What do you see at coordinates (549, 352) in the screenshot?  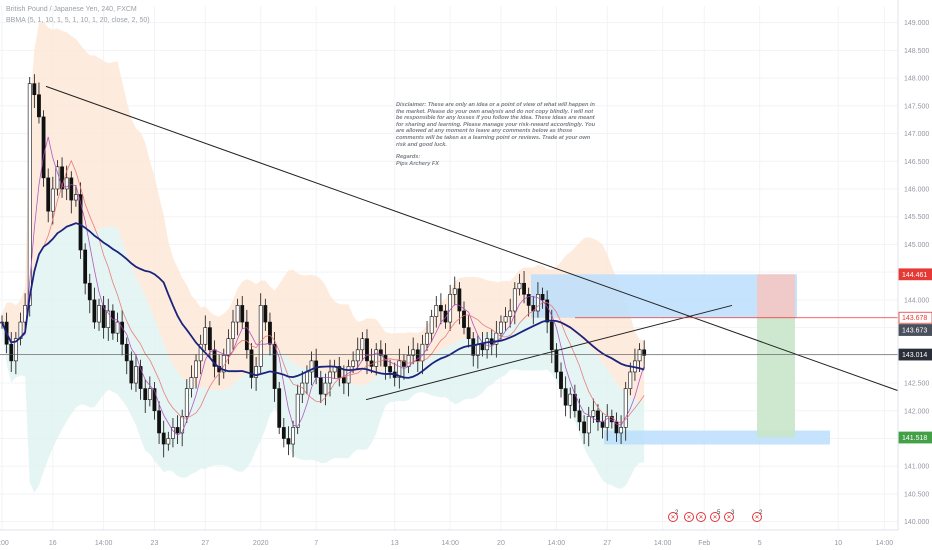 I see `ascending-trendline` at bounding box center [549, 352].